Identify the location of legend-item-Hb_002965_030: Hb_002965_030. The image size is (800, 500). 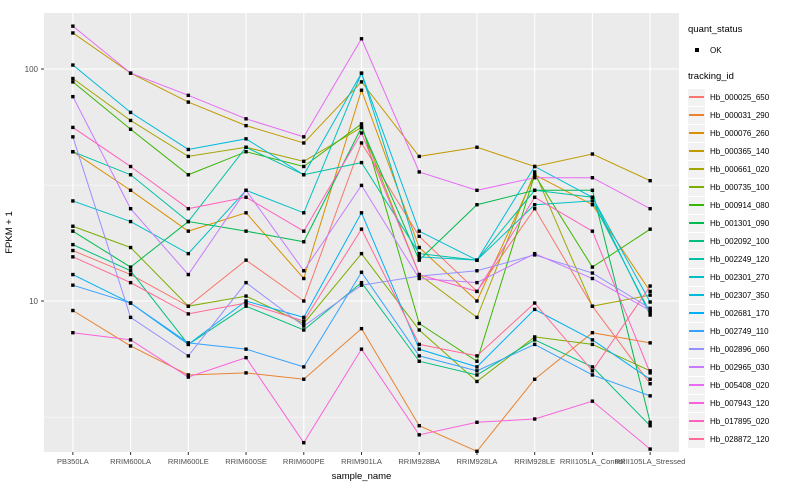
(743, 367).